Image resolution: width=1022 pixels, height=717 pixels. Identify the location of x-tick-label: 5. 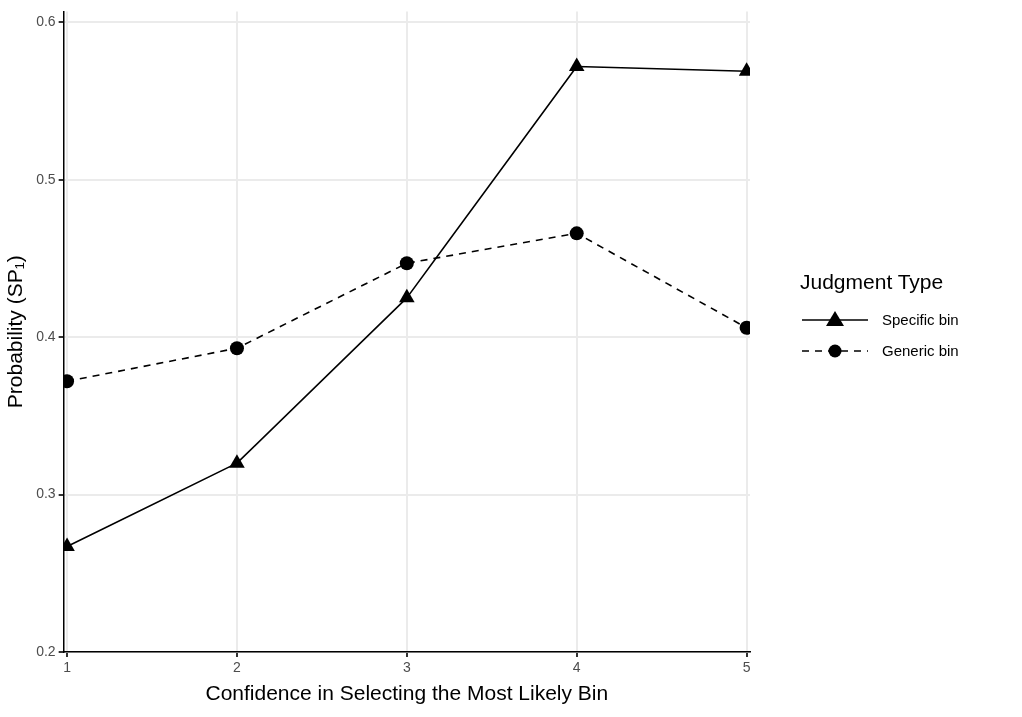
(746, 667).